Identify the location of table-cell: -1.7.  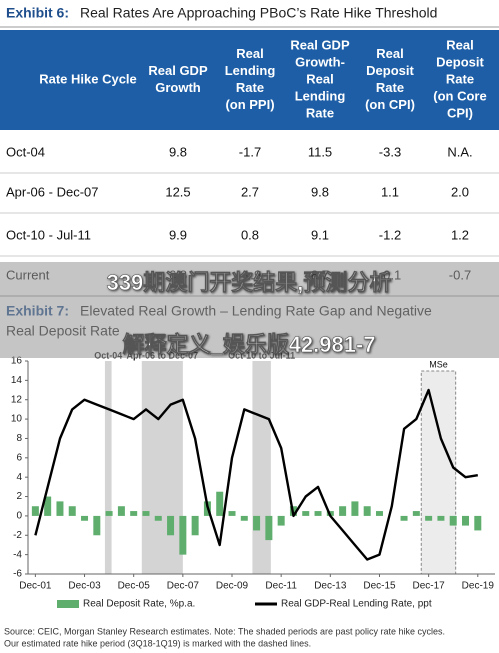
(250, 151).